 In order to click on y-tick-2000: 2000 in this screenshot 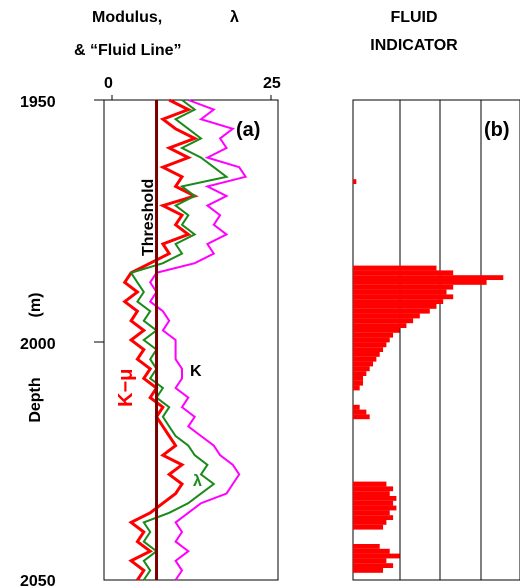, I will do `click(38, 344)`.